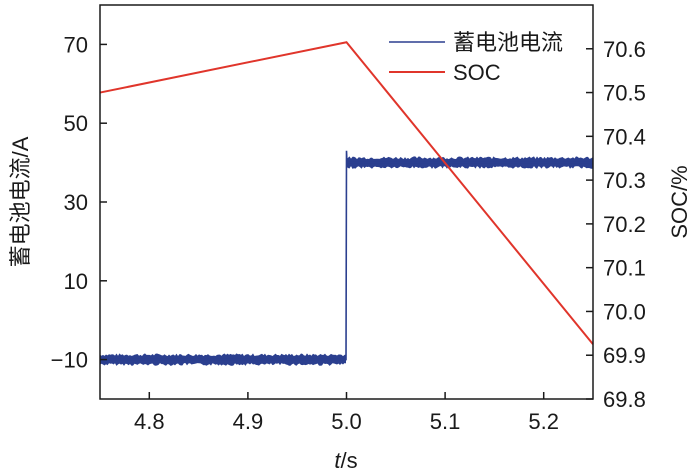  Describe the element at coordinates (69, 360) in the screenshot. I see `y-left-tick-label: −10` at that location.